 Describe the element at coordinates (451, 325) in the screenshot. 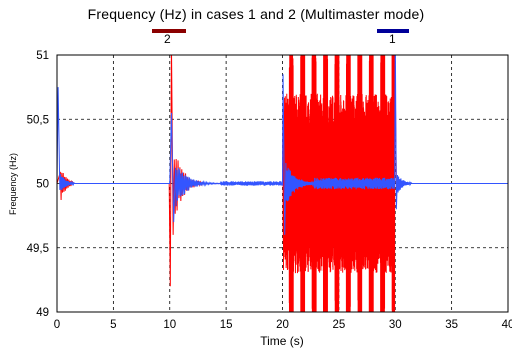

I see `x-tick-label: 35` at that location.